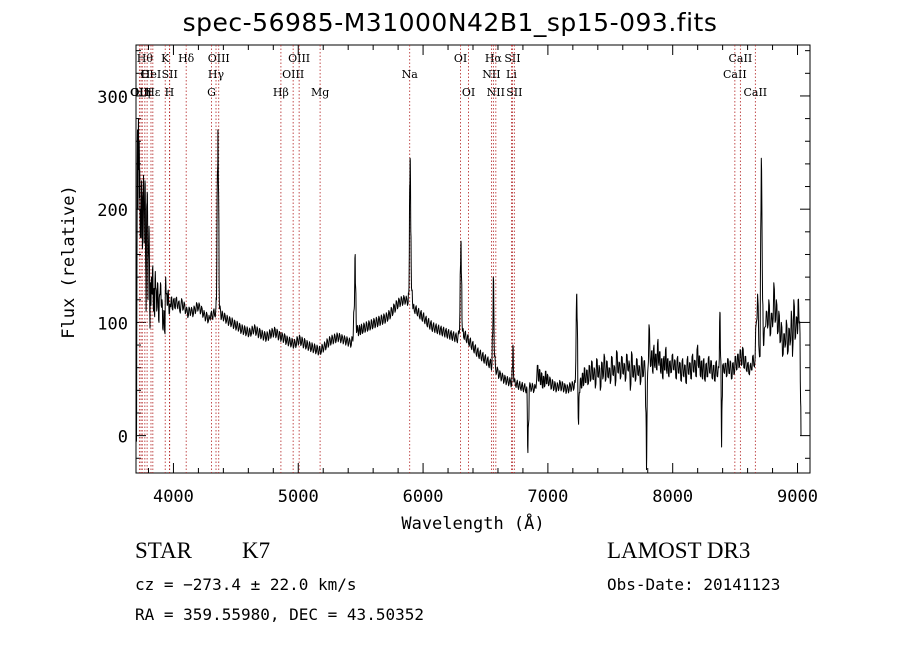 This screenshot has width=900, height=649. I want to click on x-tick-label: 9000, so click(797, 497).